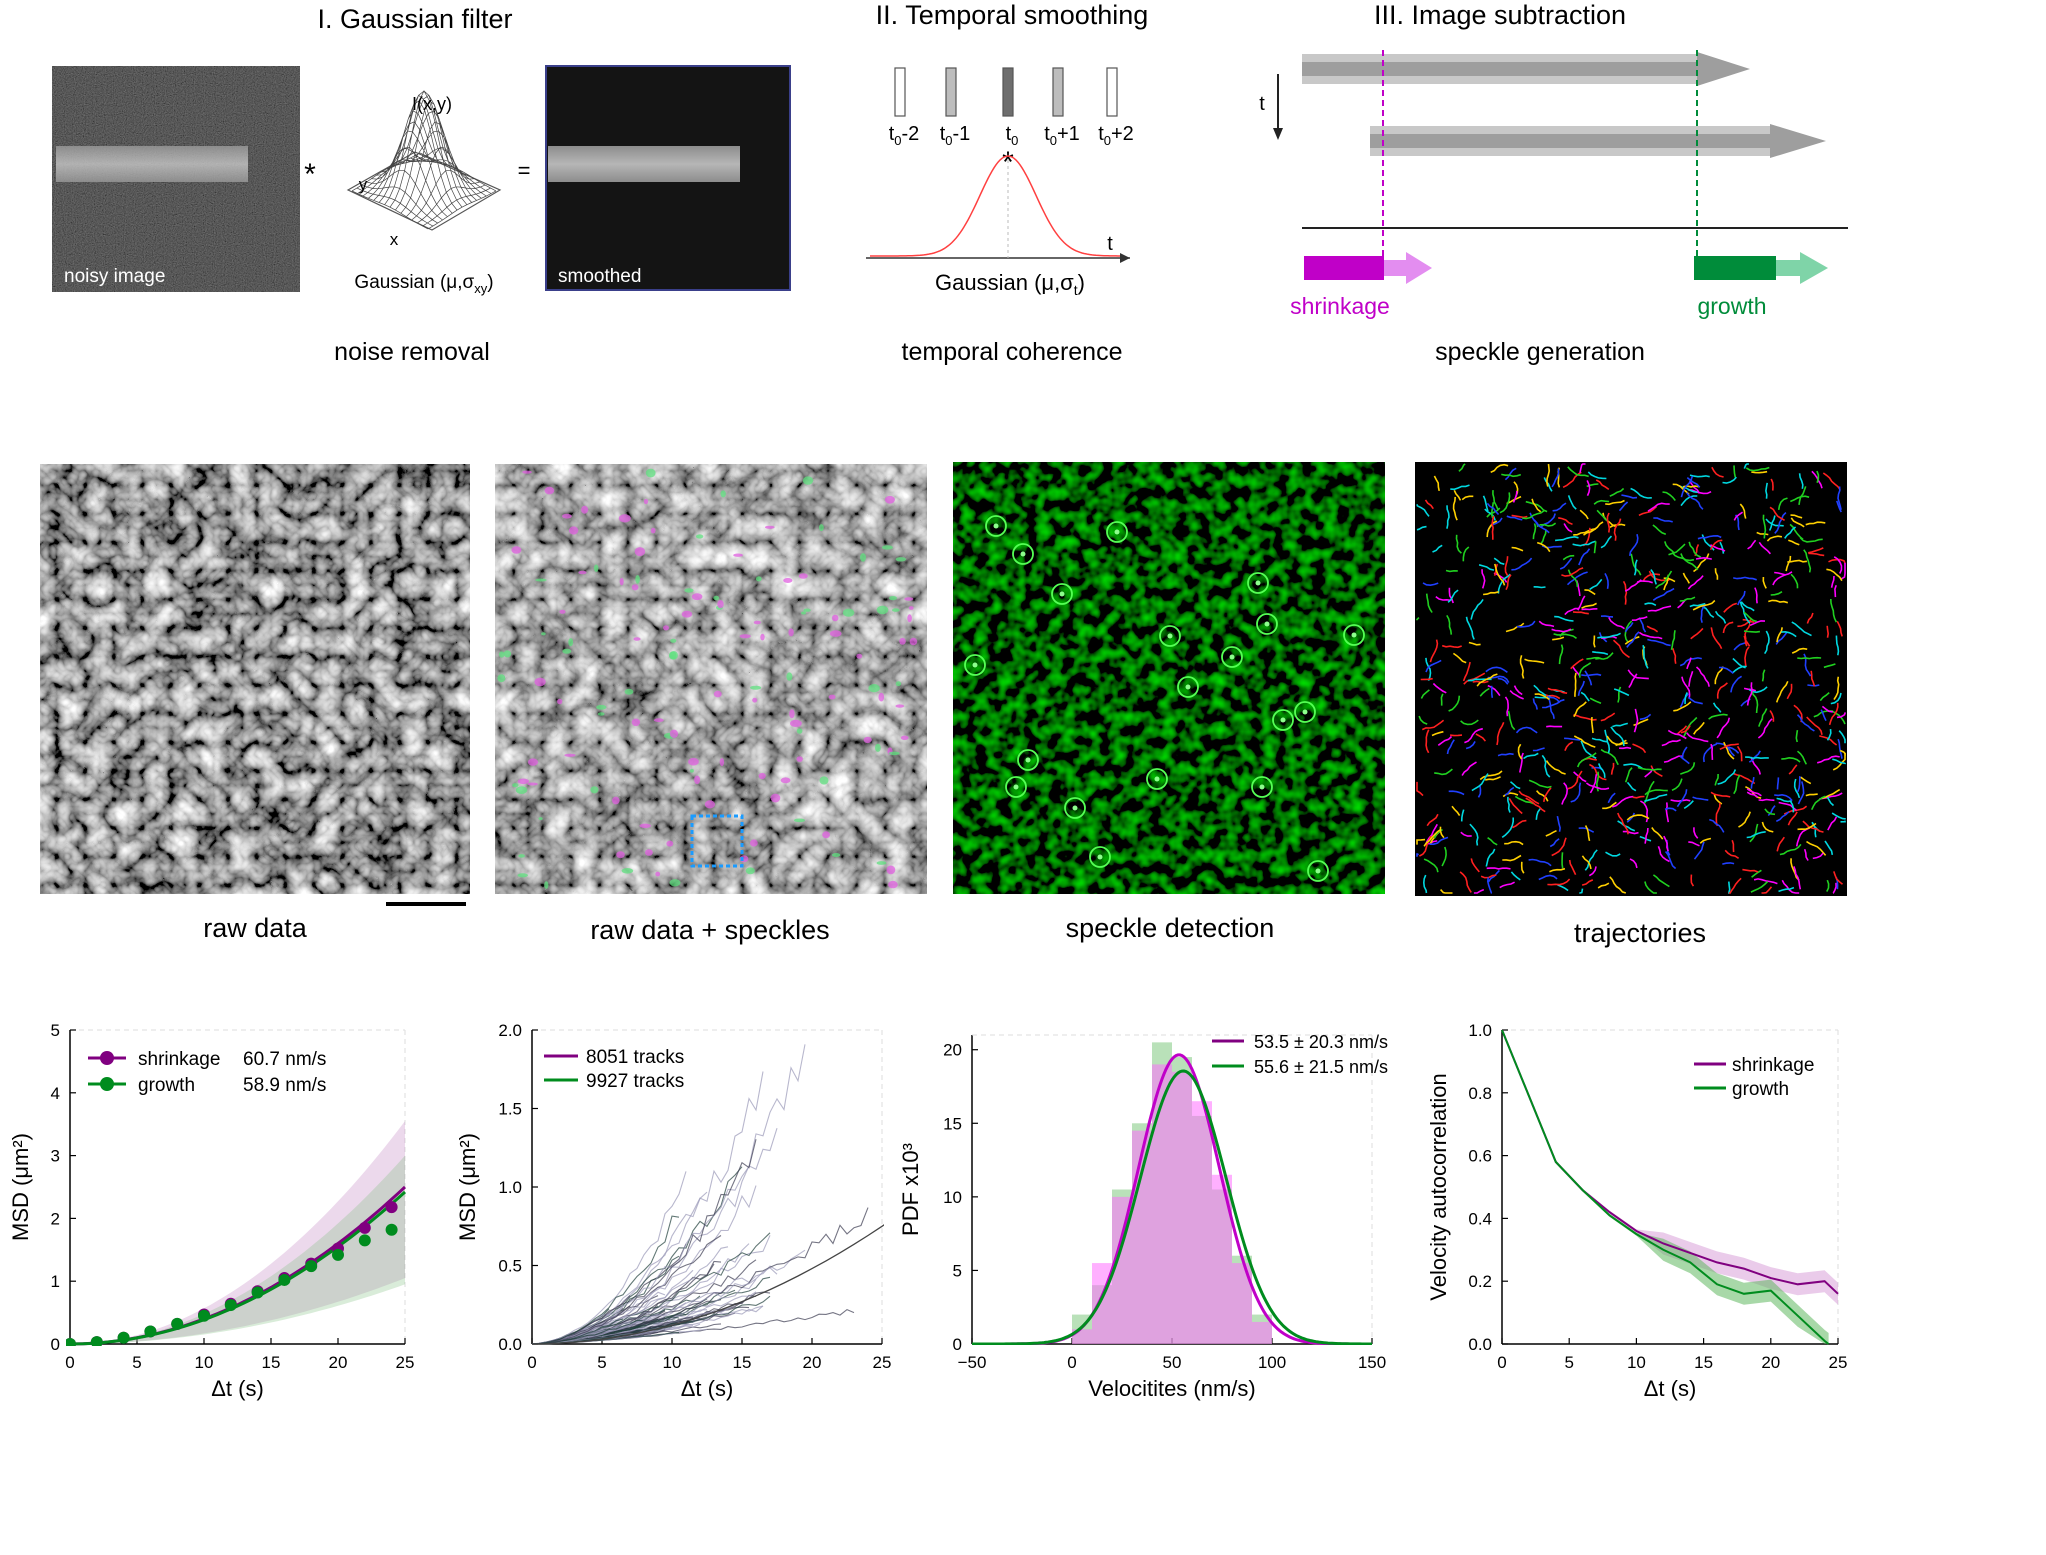 This screenshot has height=1555, width=2046. Describe the element at coordinates (1116, 135) in the screenshot. I see `frame-label: t0+2` at that location.